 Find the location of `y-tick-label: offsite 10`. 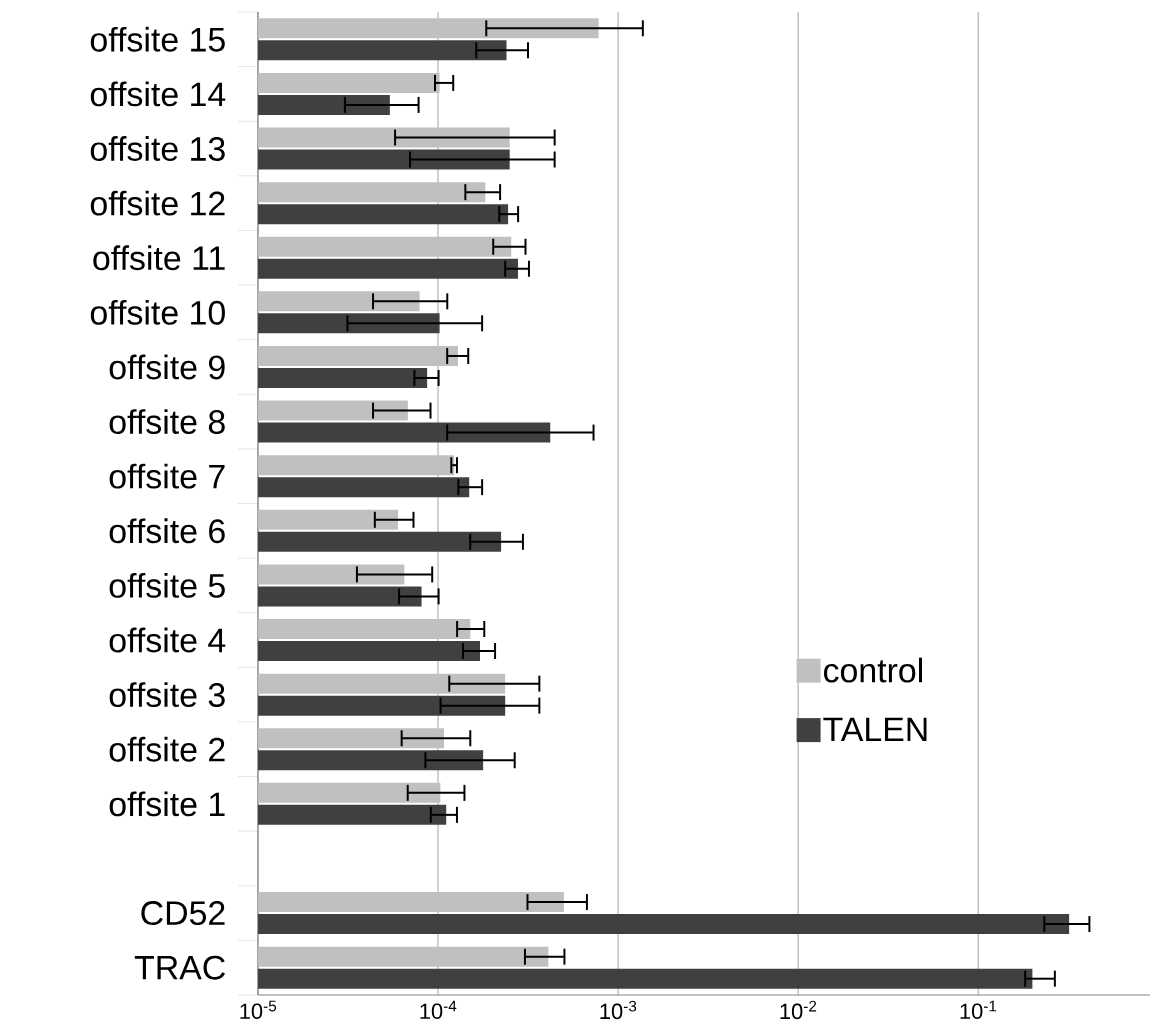

y-tick-label: offsite 10 is located at coordinates (157, 312).